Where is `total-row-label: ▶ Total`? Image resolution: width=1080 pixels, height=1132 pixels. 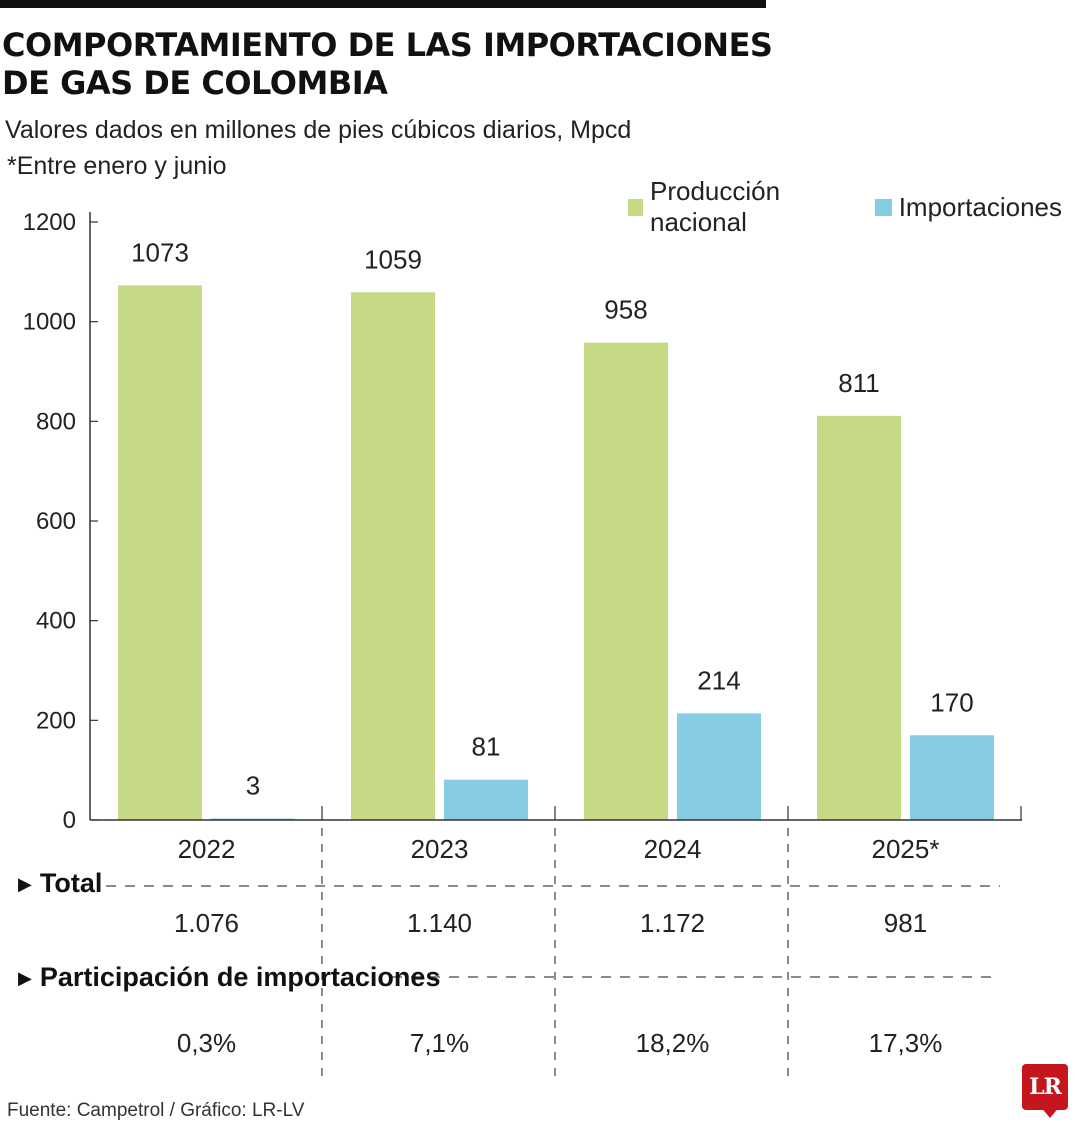
total-row-label: ▶ Total is located at coordinates (60, 883).